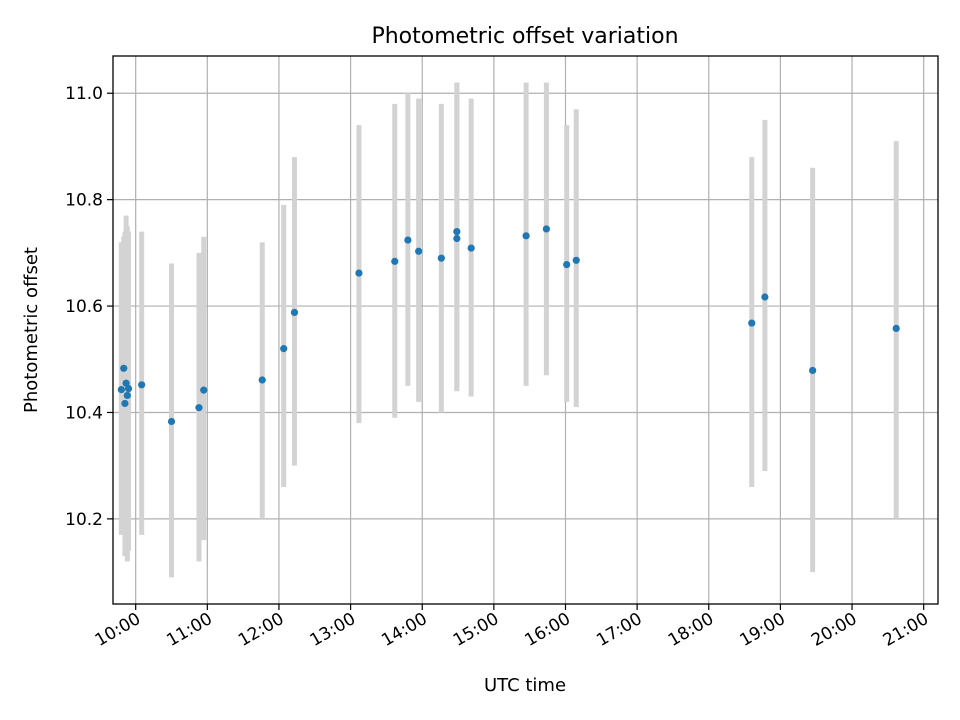  What do you see at coordinates (189, 630) in the screenshot?
I see `x-tick-label: 11:00` at bounding box center [189, 630].